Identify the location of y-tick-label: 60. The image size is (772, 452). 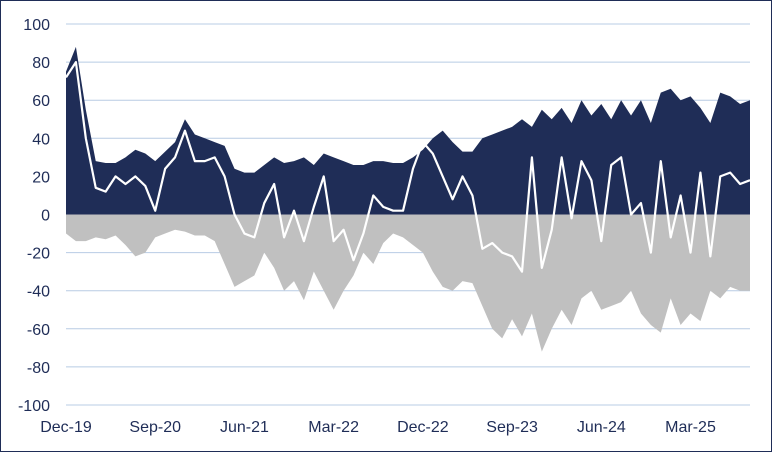
(41, 101).